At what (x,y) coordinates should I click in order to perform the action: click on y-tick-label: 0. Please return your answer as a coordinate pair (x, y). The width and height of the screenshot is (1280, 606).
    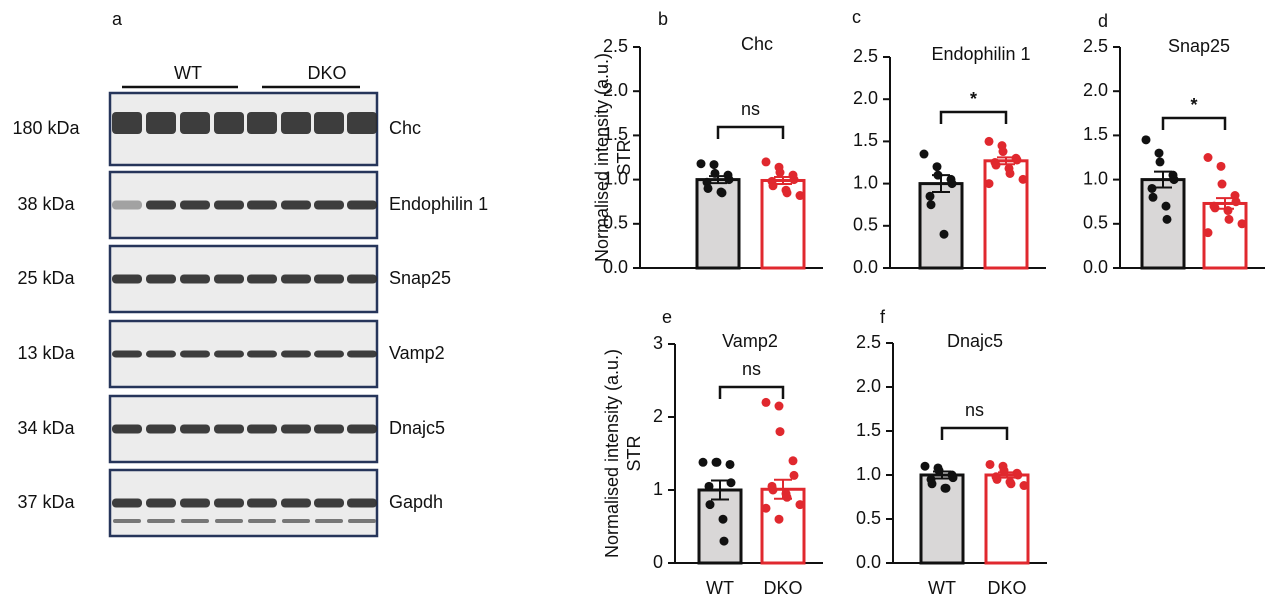
    Looking at the image, I should click on (658, 562).